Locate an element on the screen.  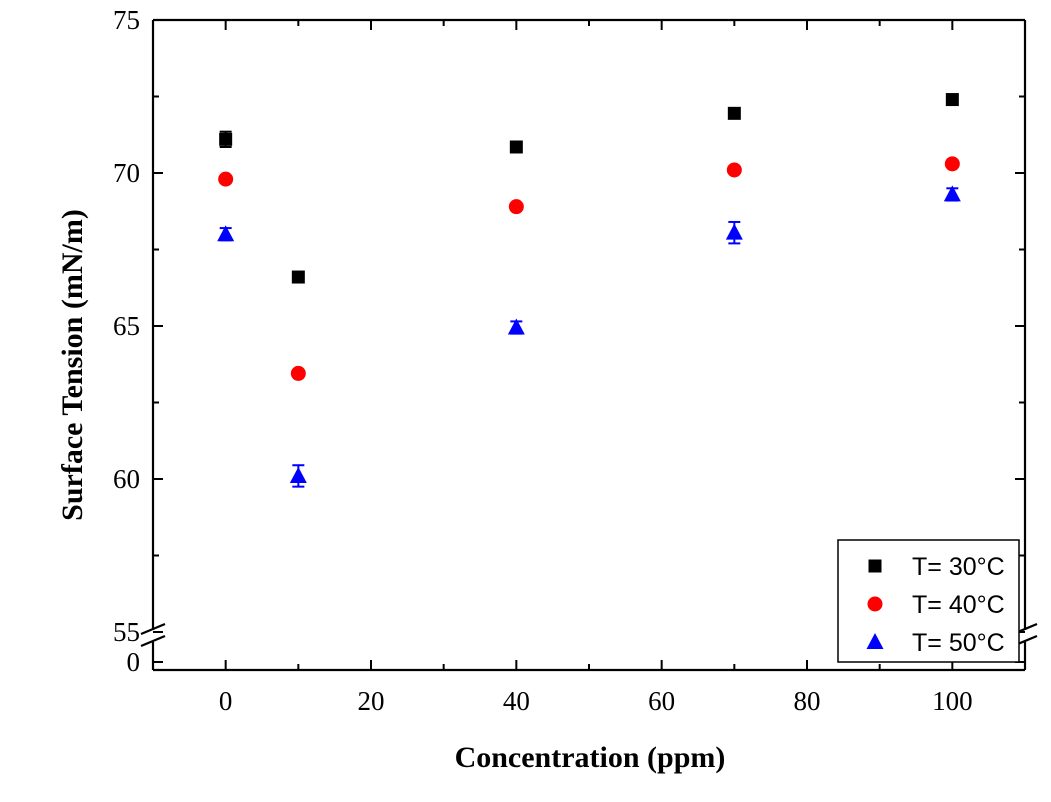
x-tick-label: 20 is located at coordinates (371, 701).